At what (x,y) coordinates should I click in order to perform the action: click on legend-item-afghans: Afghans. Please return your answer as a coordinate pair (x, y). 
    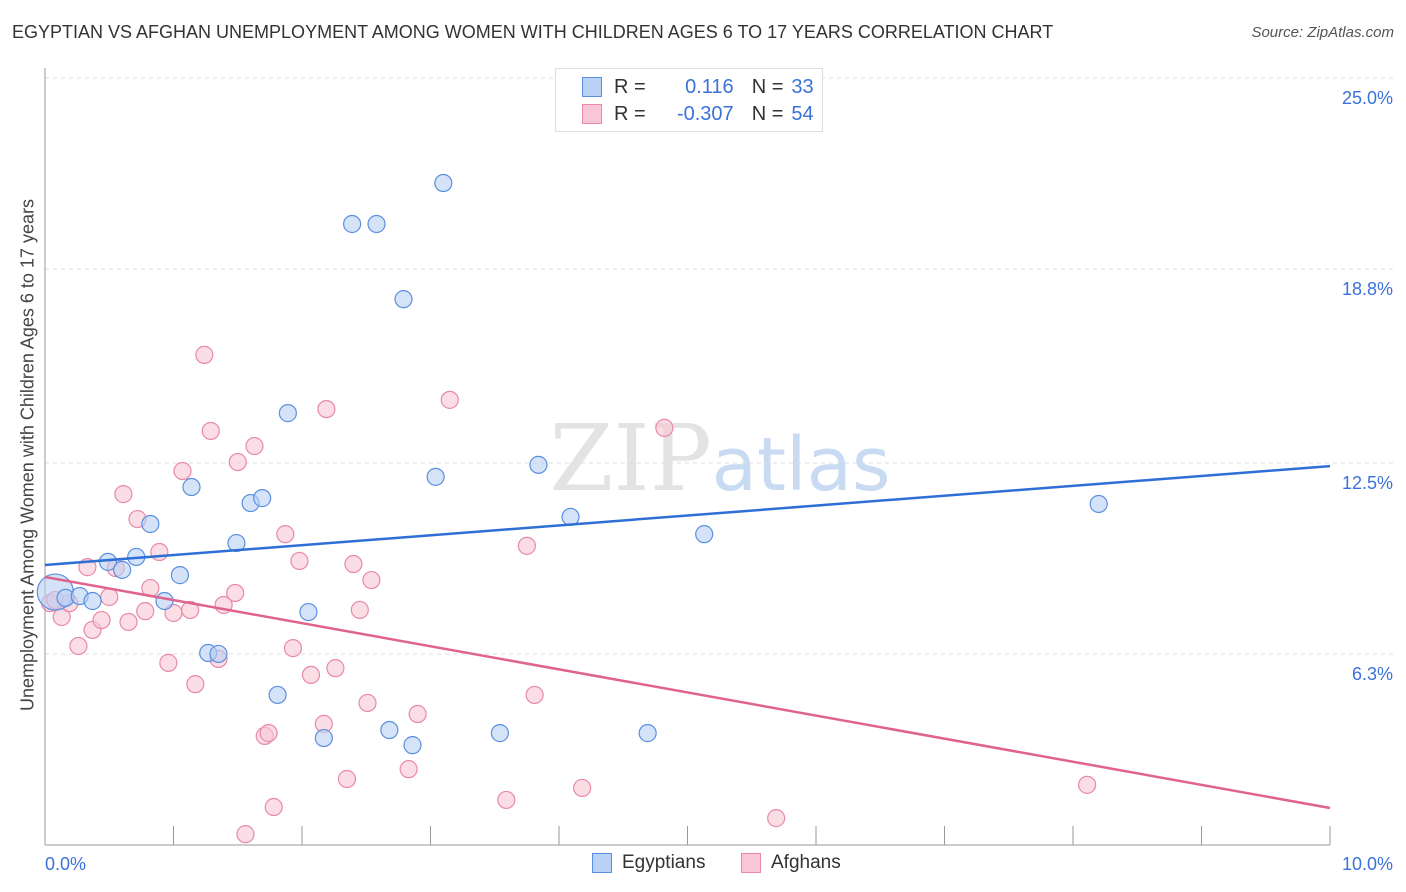
    Looking at the image, I should click on (791, 863).